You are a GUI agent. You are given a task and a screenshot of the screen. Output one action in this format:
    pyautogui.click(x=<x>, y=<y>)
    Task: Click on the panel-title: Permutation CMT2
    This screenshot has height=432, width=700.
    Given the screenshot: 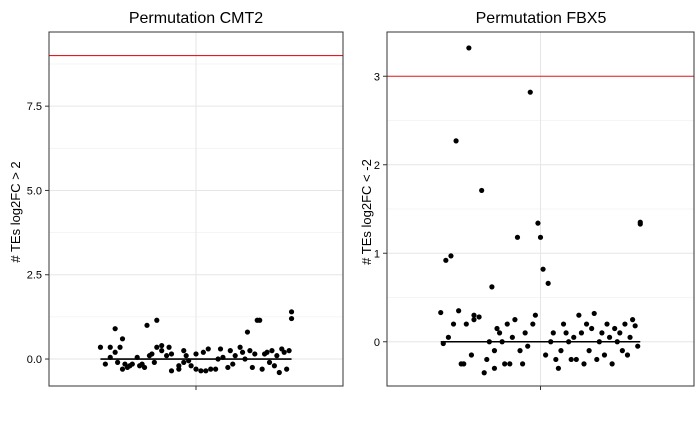 What is the action you would take?
    pyautogui.click(x=196, y=18)
    